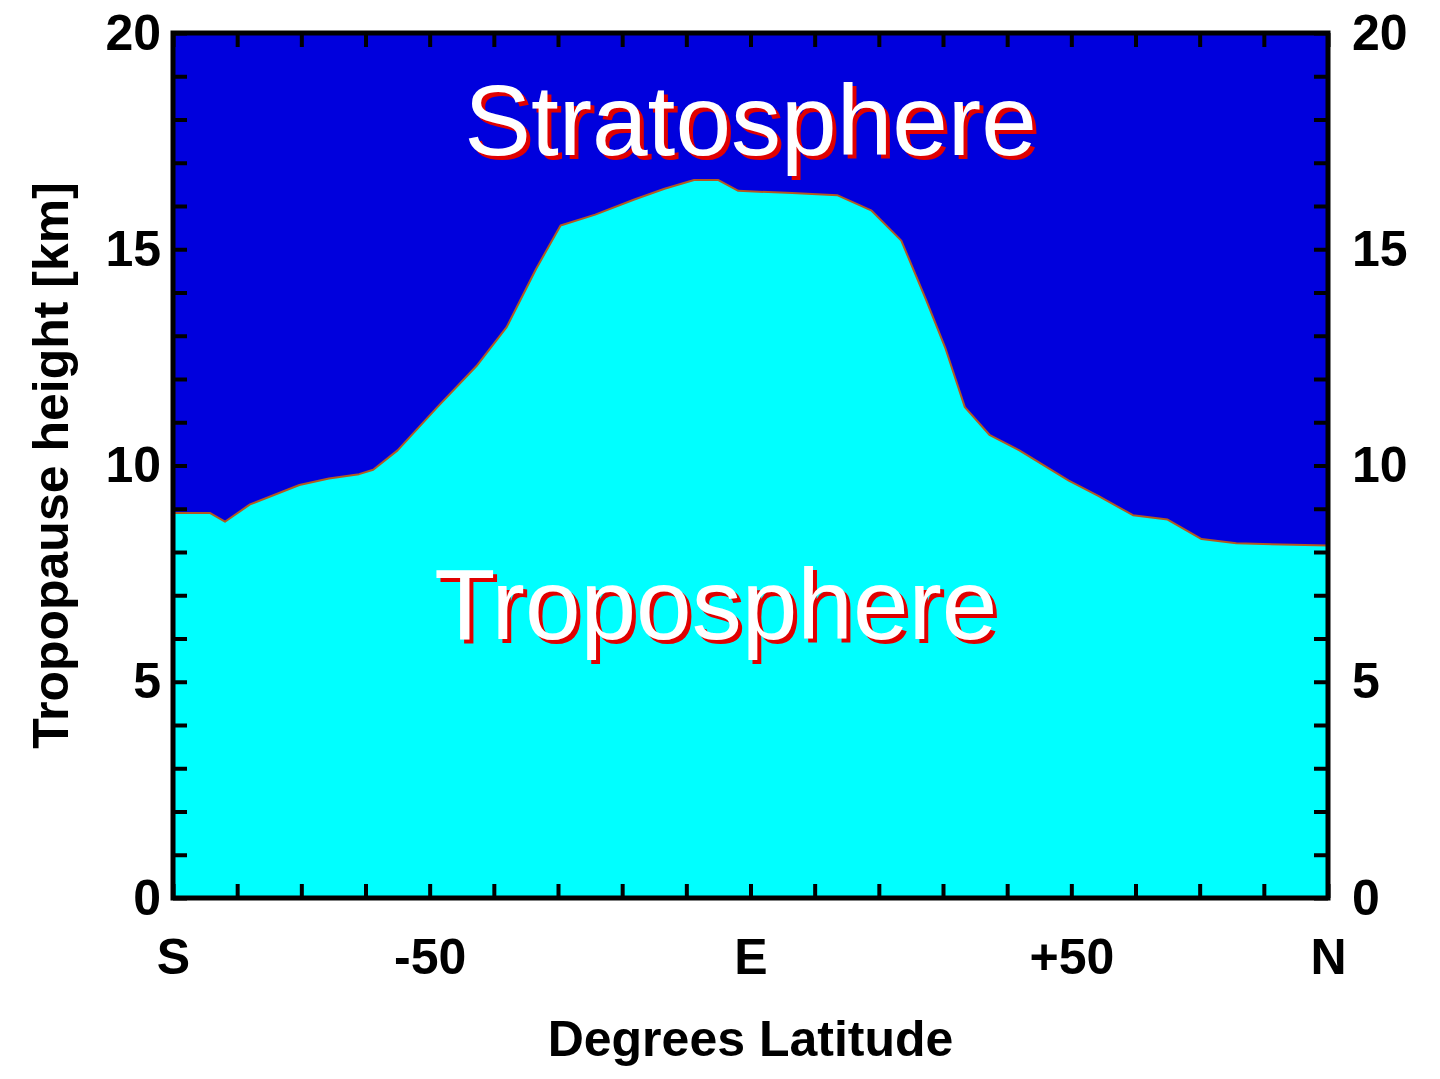 Image resolution: width=1440 pixels, height=1079 pixels. What do you see at coordinates (133, 32) in the screenshot?
I see `y-tick-label: 20` at bounding box center [133, 32].